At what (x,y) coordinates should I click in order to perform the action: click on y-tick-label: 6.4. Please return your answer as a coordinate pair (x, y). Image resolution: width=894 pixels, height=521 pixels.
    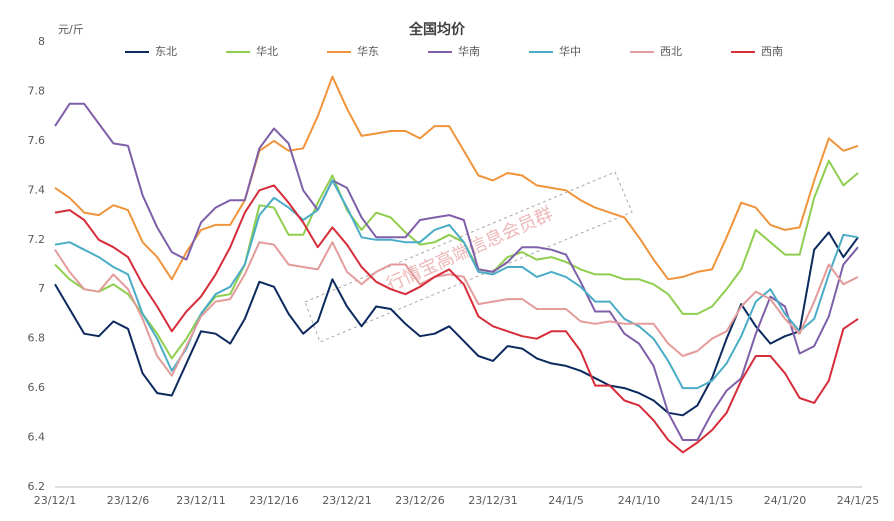
    Looking at the image, I should click on (37, 437).